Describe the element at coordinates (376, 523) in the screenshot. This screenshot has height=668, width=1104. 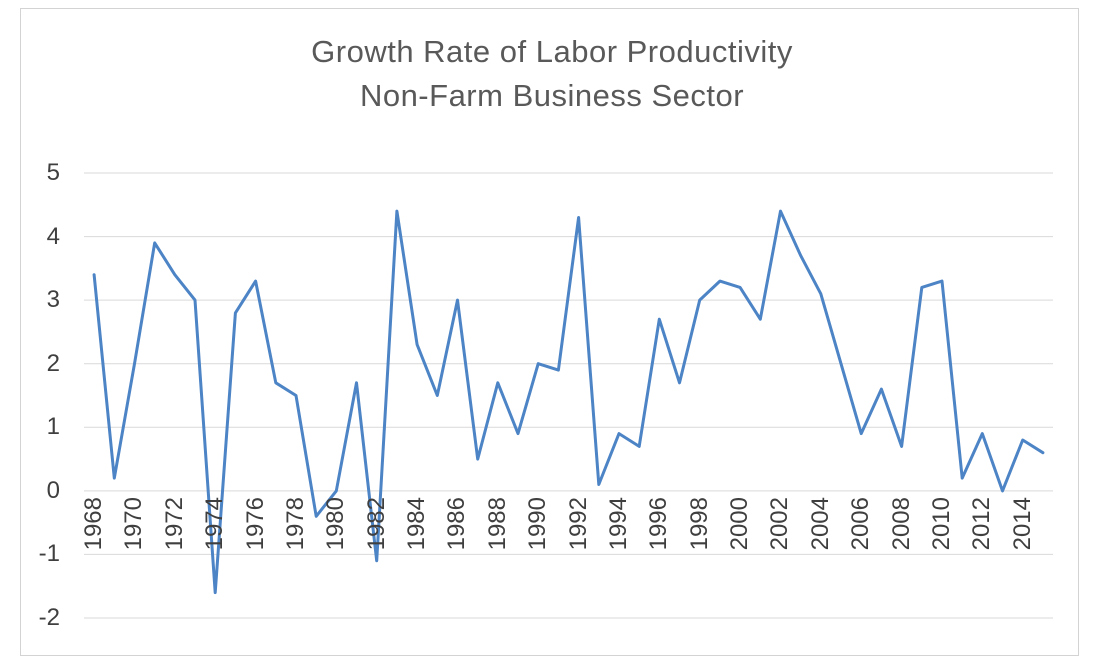
I see `x-tick-label-1982: 1982` at that location.